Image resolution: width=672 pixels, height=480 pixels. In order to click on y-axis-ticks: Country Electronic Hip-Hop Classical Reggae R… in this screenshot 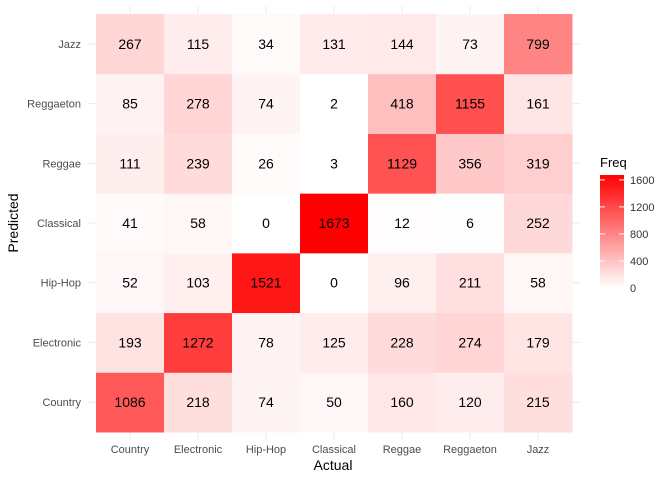, I will do `click(54, 224)`.